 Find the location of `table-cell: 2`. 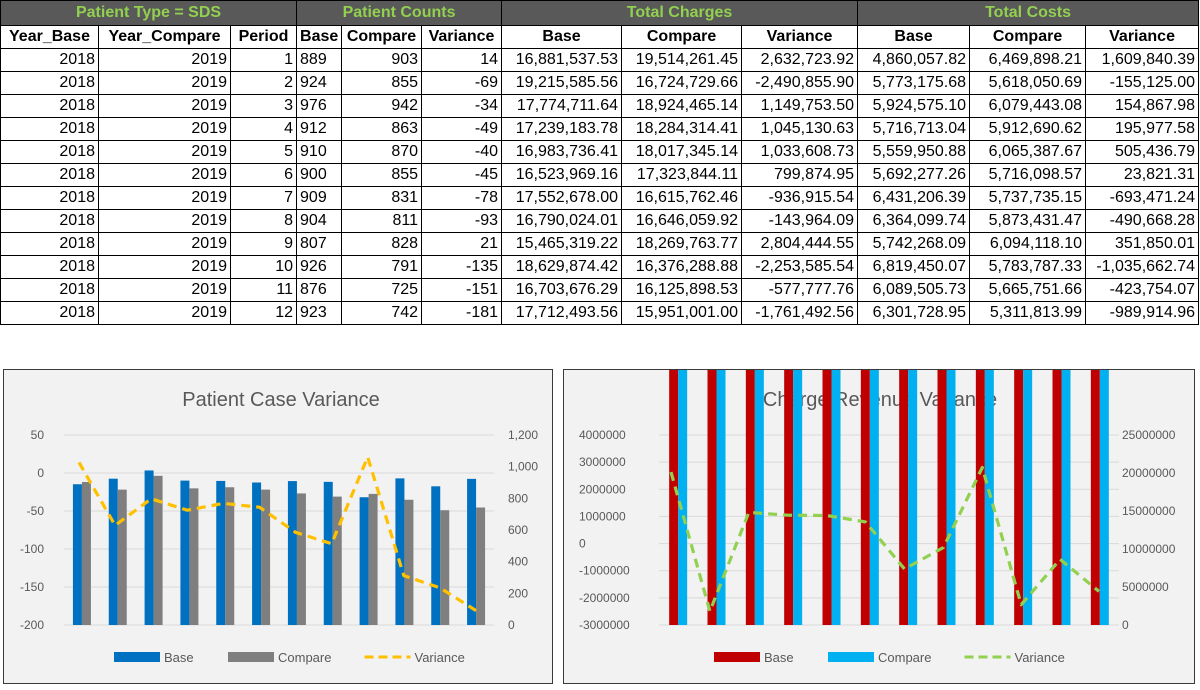

table-cell: 2 is located at coordinates (263, 83).